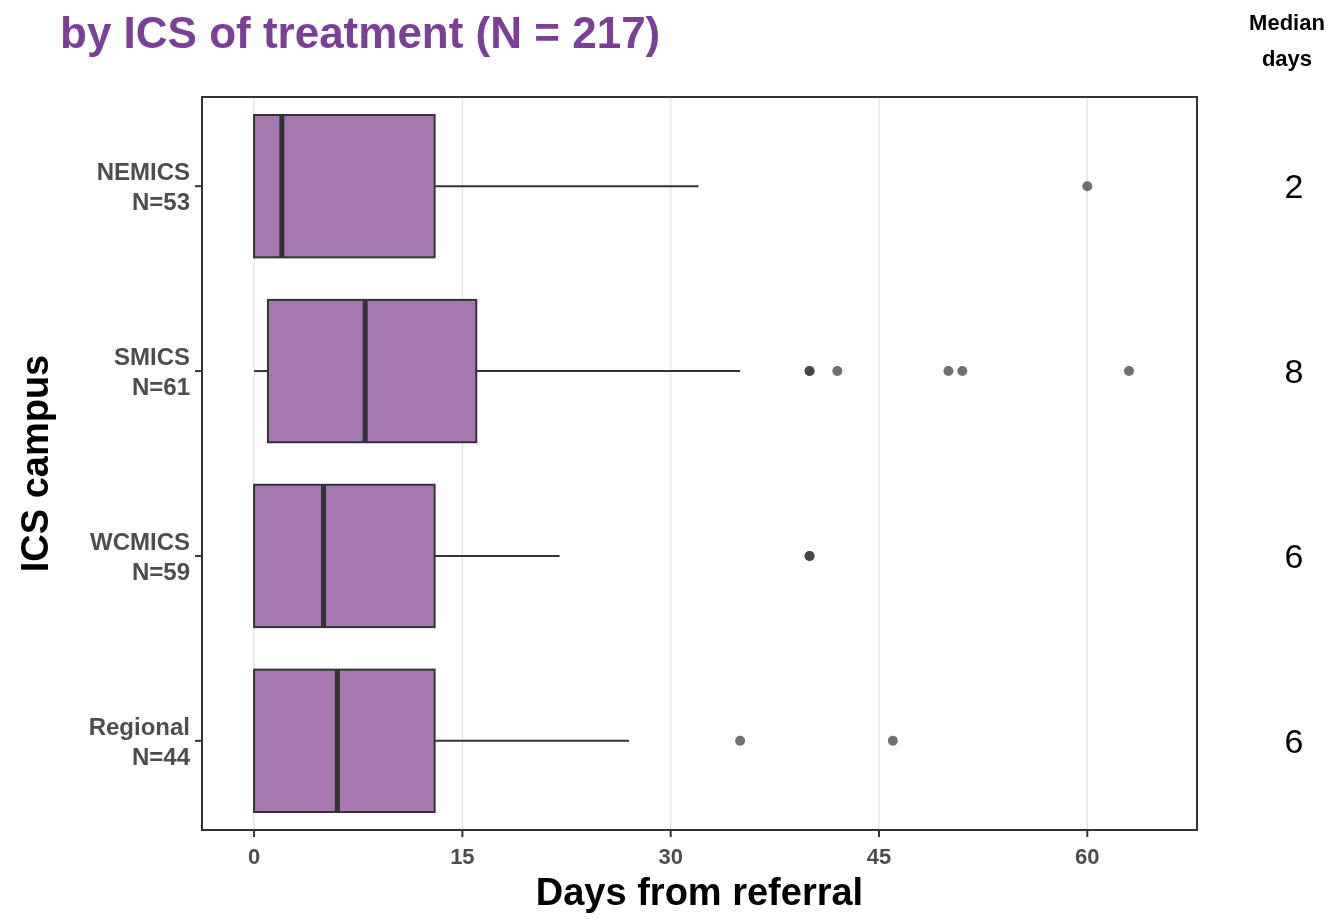  I want to click on y-tick-label: Regional N=44, so click(139, 741).